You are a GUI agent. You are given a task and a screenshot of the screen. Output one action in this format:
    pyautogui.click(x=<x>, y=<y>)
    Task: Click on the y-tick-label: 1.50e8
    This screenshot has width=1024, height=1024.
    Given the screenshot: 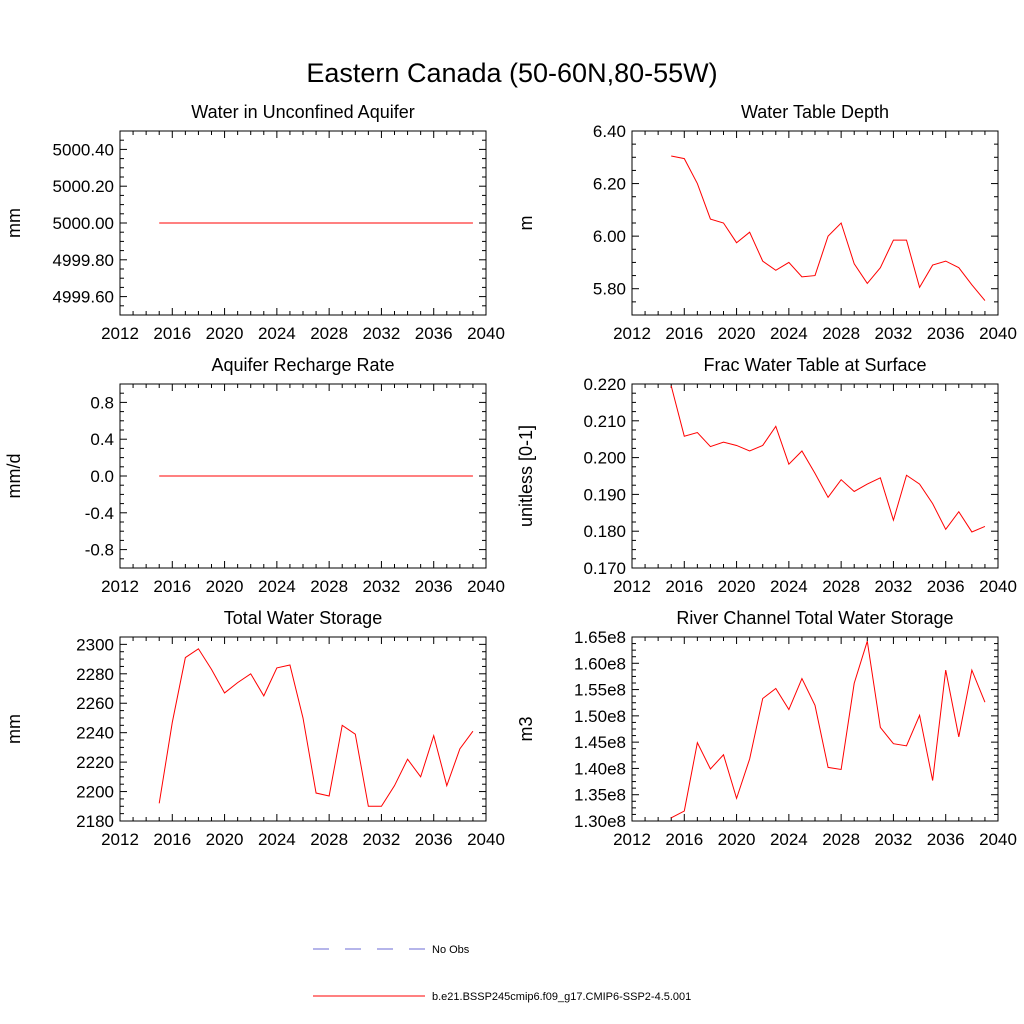 What is the action you would take?
    pyautogui.click(x=600, y=716)
    